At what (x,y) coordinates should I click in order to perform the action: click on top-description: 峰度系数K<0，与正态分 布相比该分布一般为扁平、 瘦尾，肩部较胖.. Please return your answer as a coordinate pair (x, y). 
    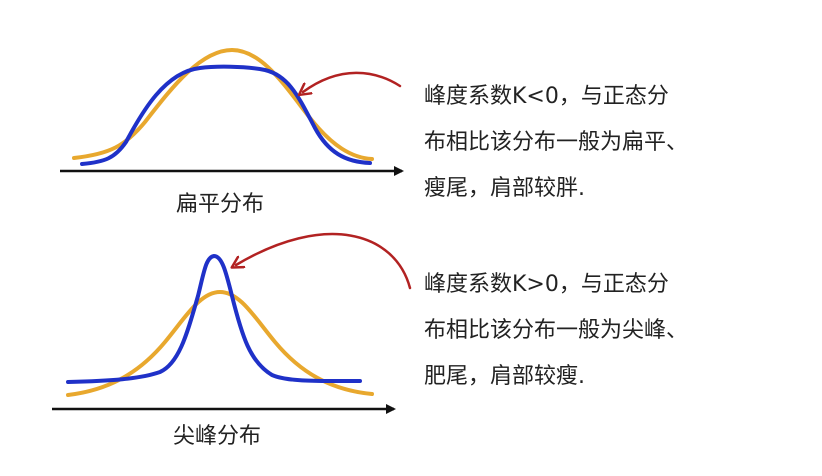
    Looking at the image, I should click on (556, 143).